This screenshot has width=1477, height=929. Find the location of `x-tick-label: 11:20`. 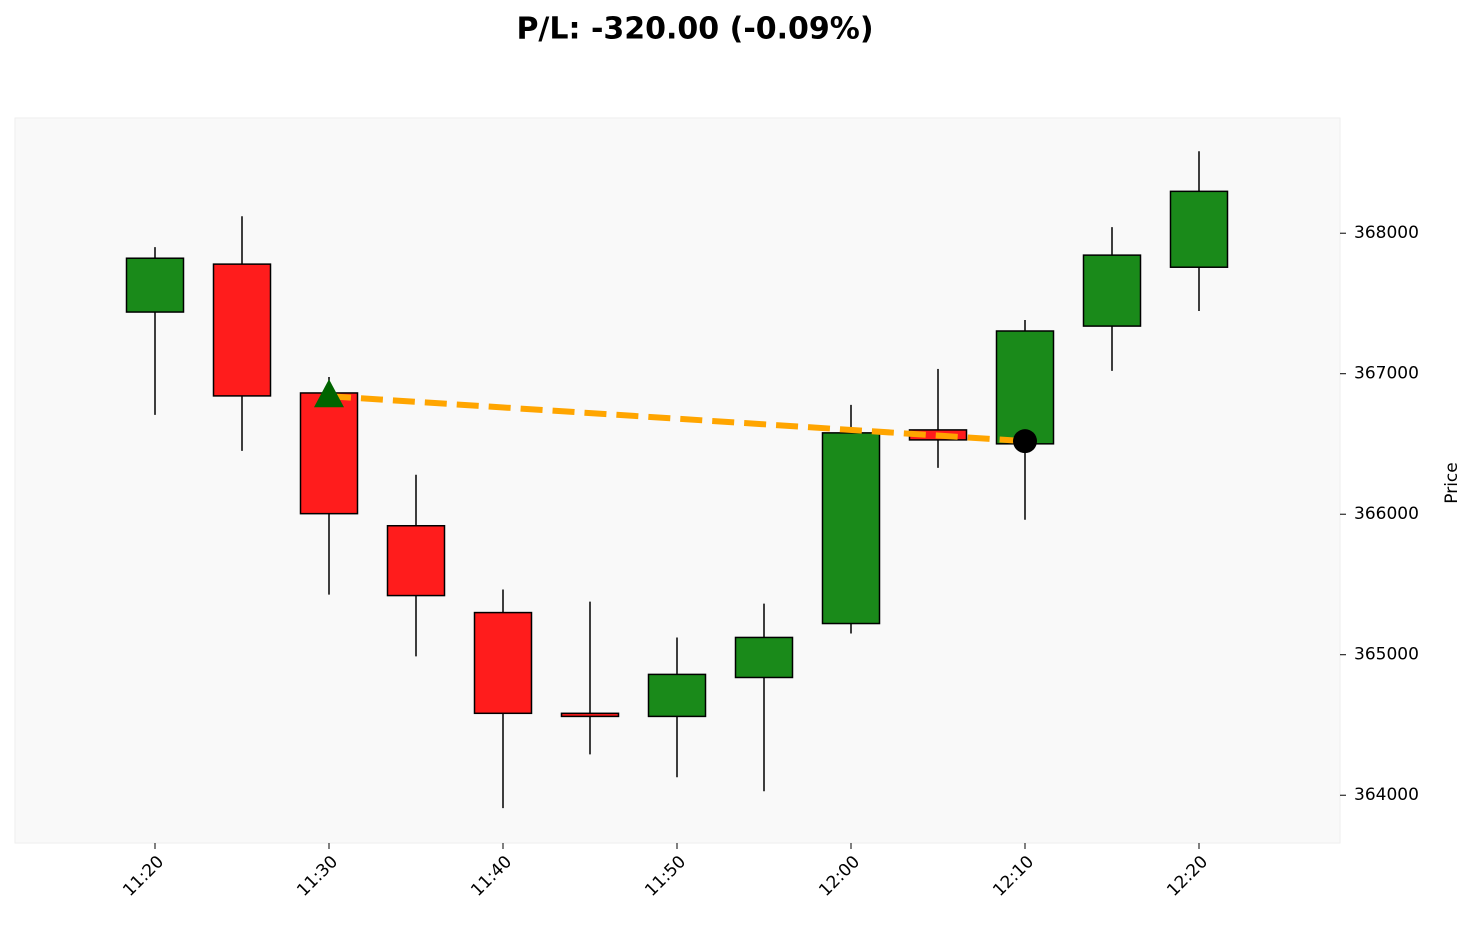

x-tick-label: 11:20 is located at coordinates (143, 876).